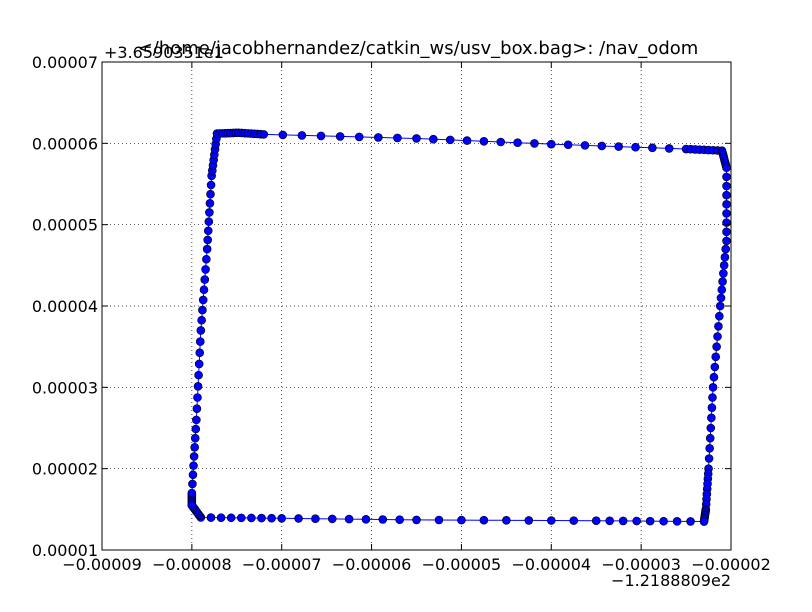 The width and height of the screenshot is (812, 612). Describe the element at coordinates (164, 52) in the screenshot. I see `y-offset-label: +3.6590351e1` at that location.